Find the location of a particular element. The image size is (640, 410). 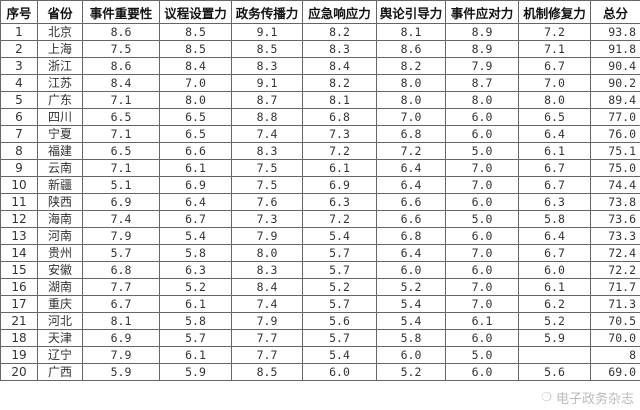

table-cell: 7 is located at coordinates (19, 134).